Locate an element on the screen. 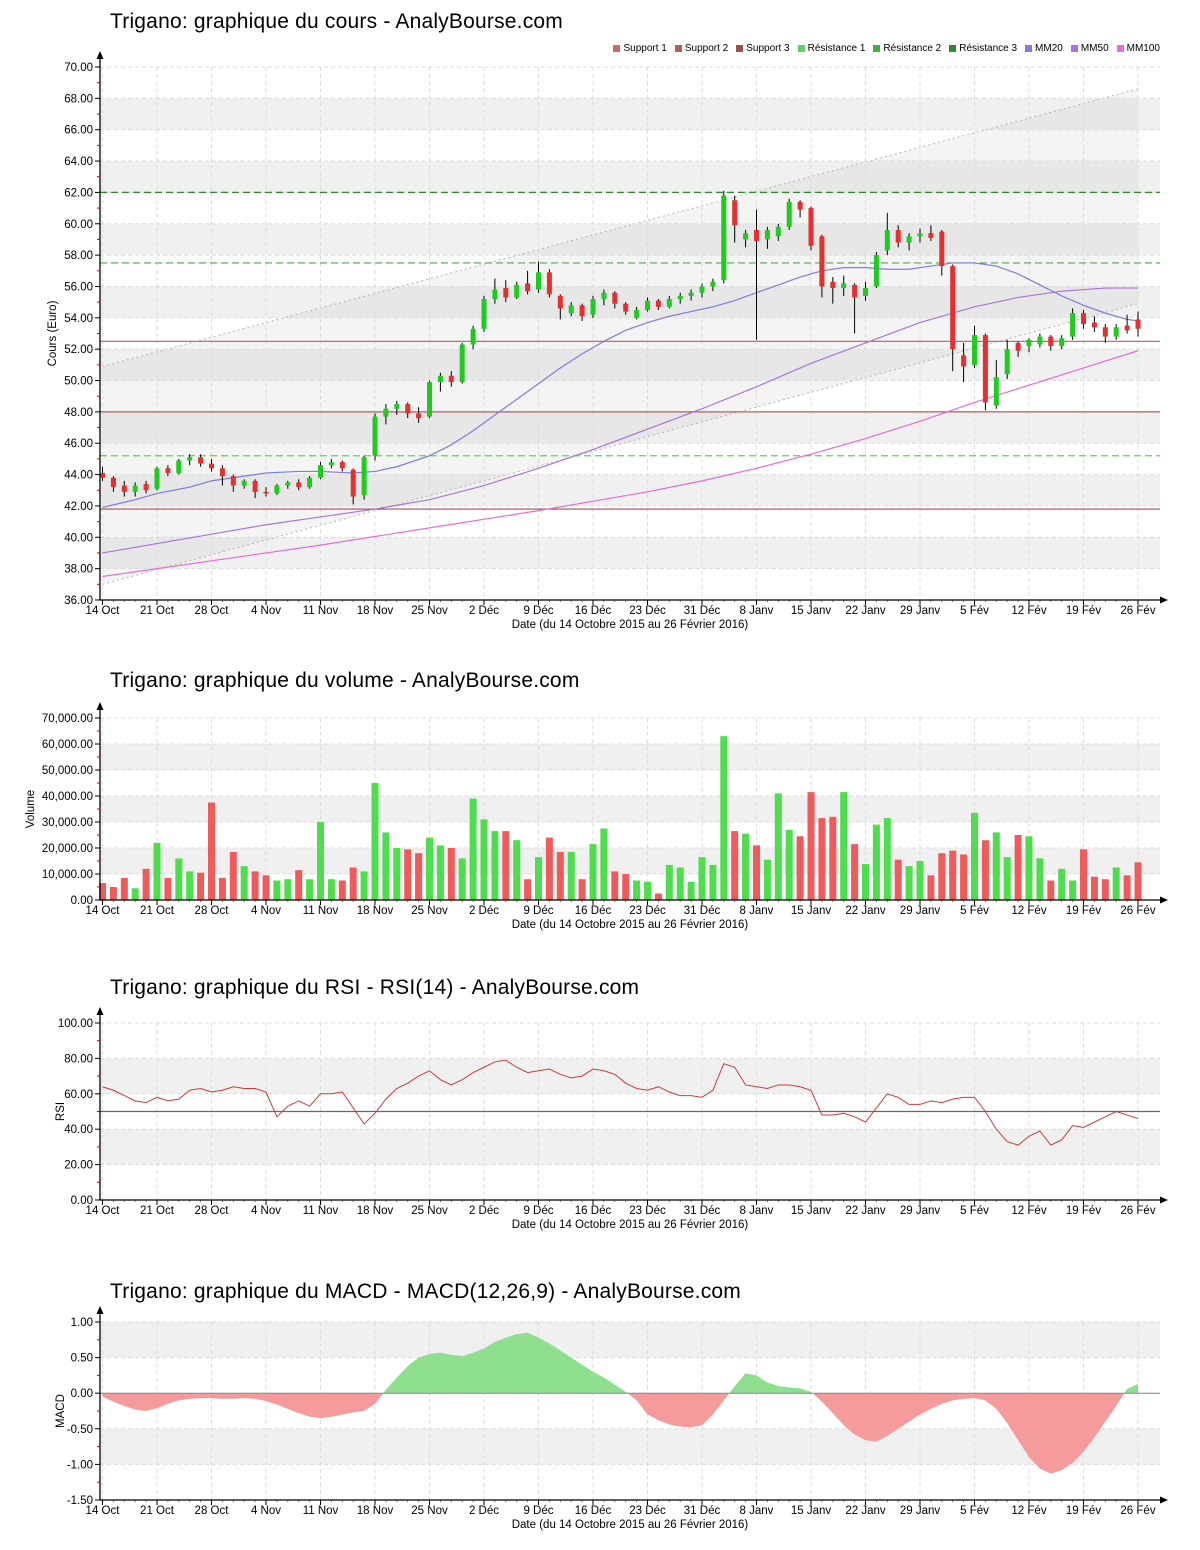 The width and height of the screenshot is (1200, 1550). x-tick-label: 8 Janv is located at coordinates (757, 1511).